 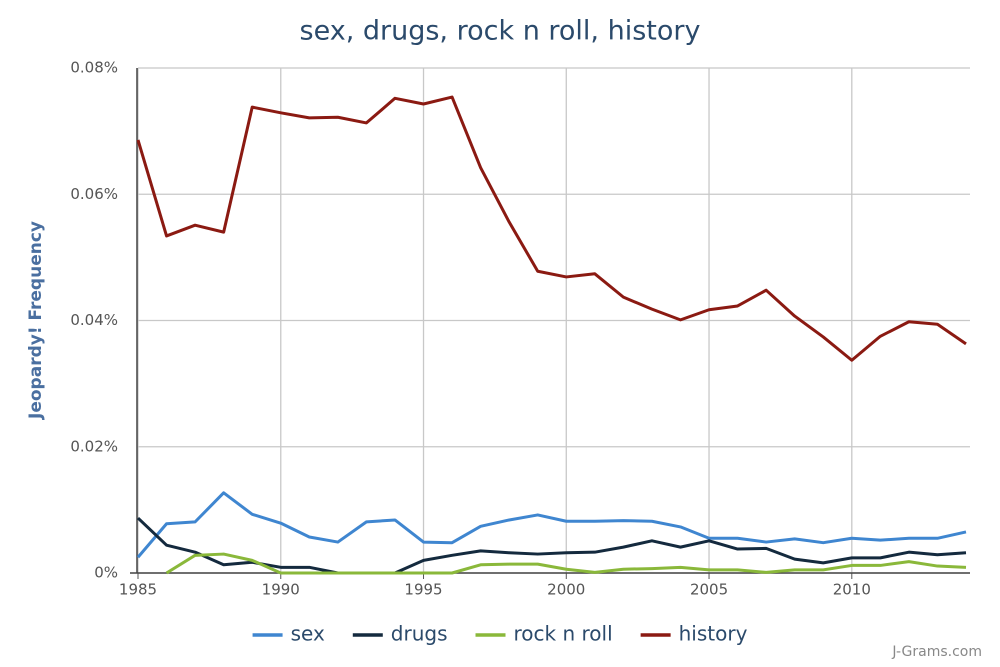 What do you see at coordinates (709, 590) in the screenshot?
I see `x-tick-label: 2005` at bounding box center [709, 590].